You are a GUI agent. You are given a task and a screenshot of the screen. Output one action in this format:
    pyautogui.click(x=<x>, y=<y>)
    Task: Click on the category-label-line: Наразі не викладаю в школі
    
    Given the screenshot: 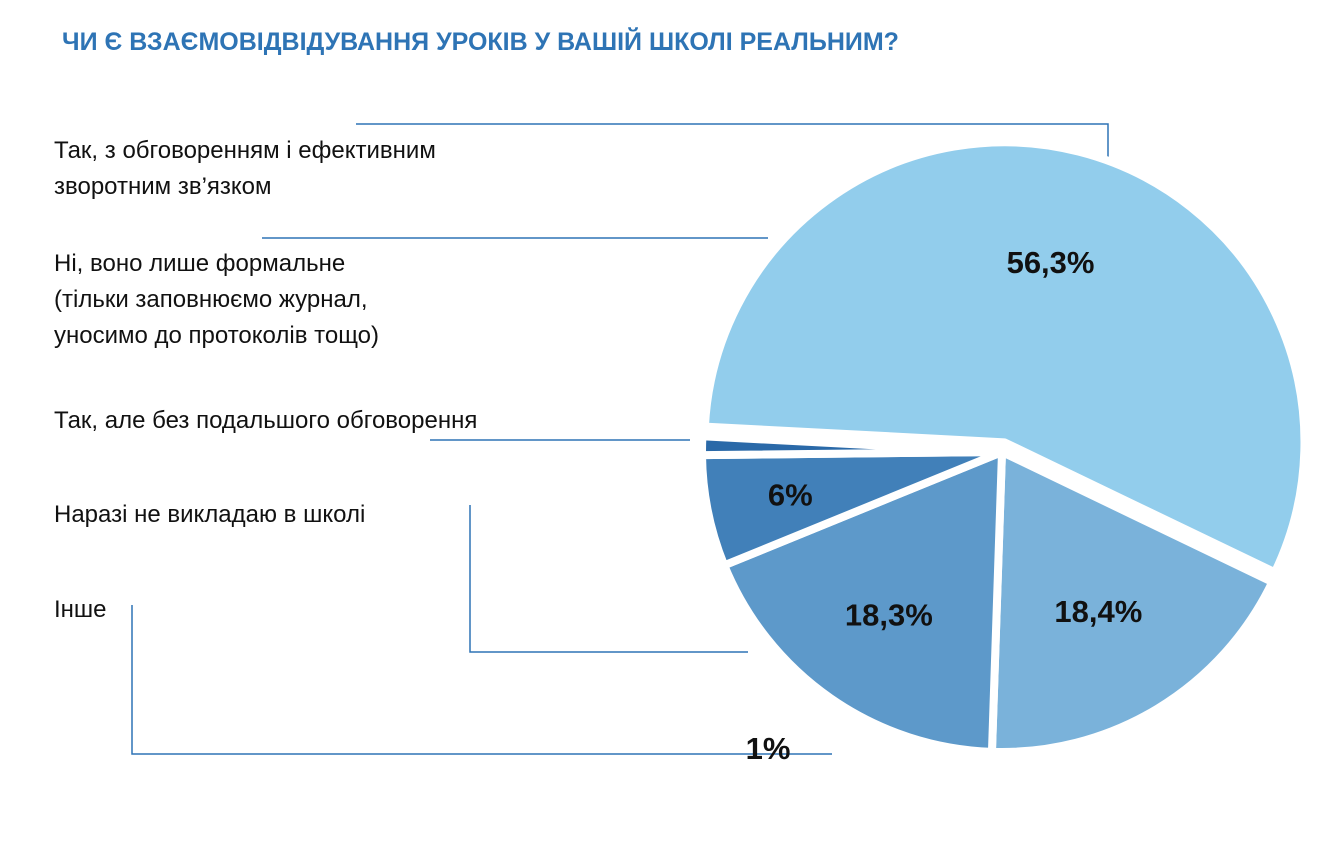 What is the action you would take?
    pyautogui.click(x=209, y=514)
    